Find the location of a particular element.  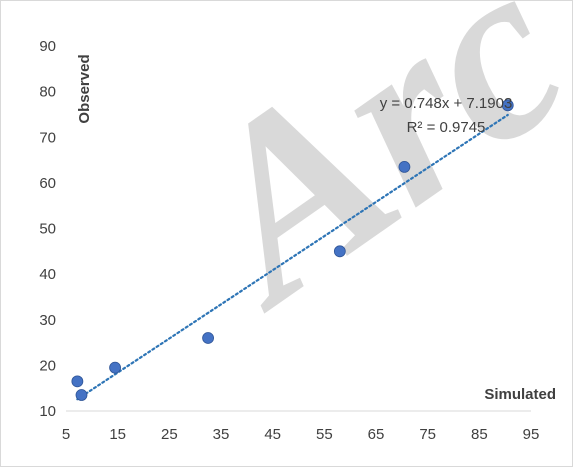

y-tick-label: 40 is located at coordinates (47, 274).